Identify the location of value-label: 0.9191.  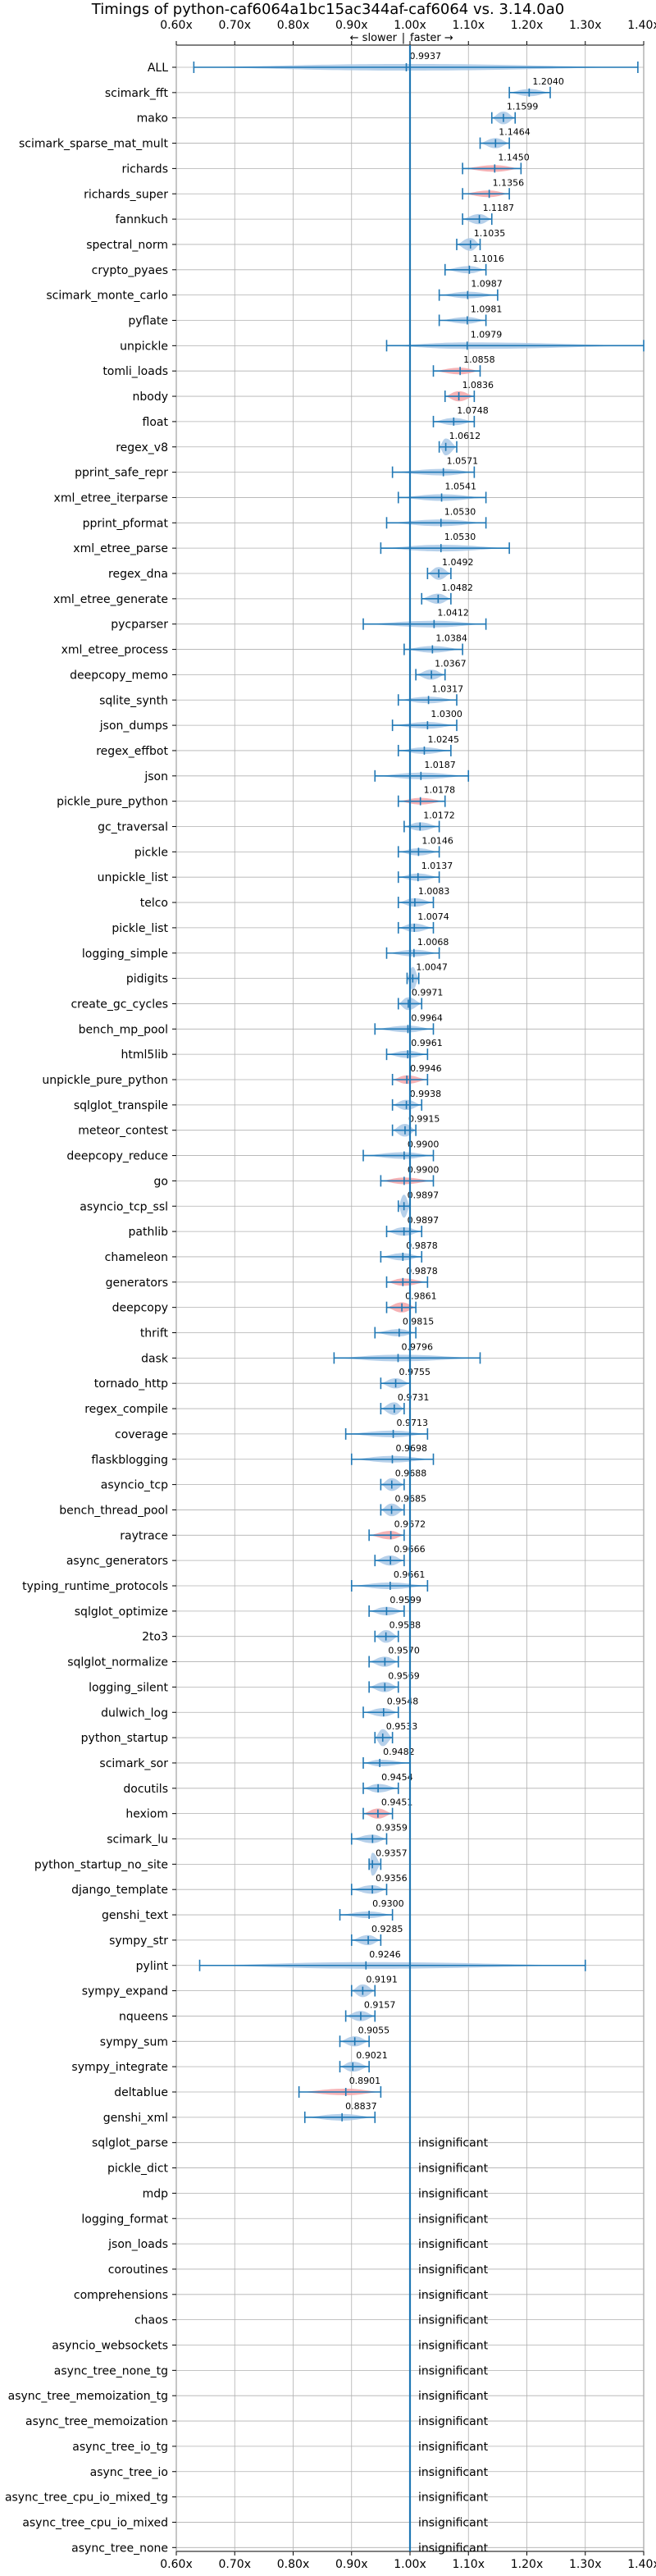
(382, 1980).